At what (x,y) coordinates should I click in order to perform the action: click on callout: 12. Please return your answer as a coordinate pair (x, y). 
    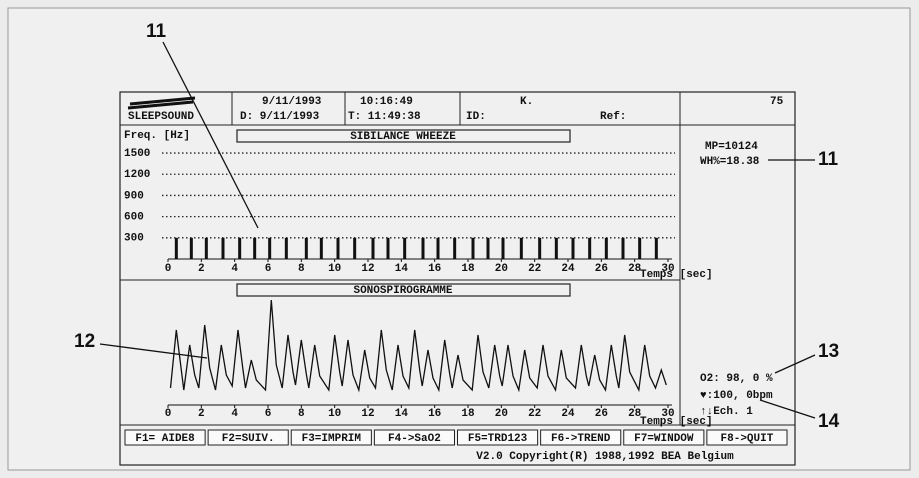
    Looking at the image, I should click on (84, 341).